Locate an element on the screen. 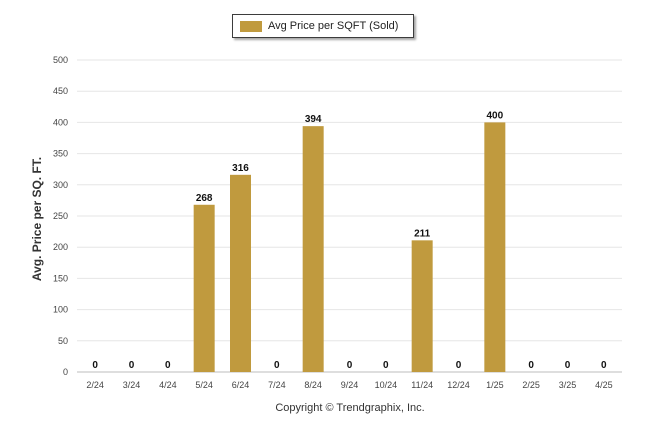 Image resolution: width=646 pixels, height=434 pixels. copyright-text: Copyright © Trendgraphix, Inc. is located at coordinates (350, 408).